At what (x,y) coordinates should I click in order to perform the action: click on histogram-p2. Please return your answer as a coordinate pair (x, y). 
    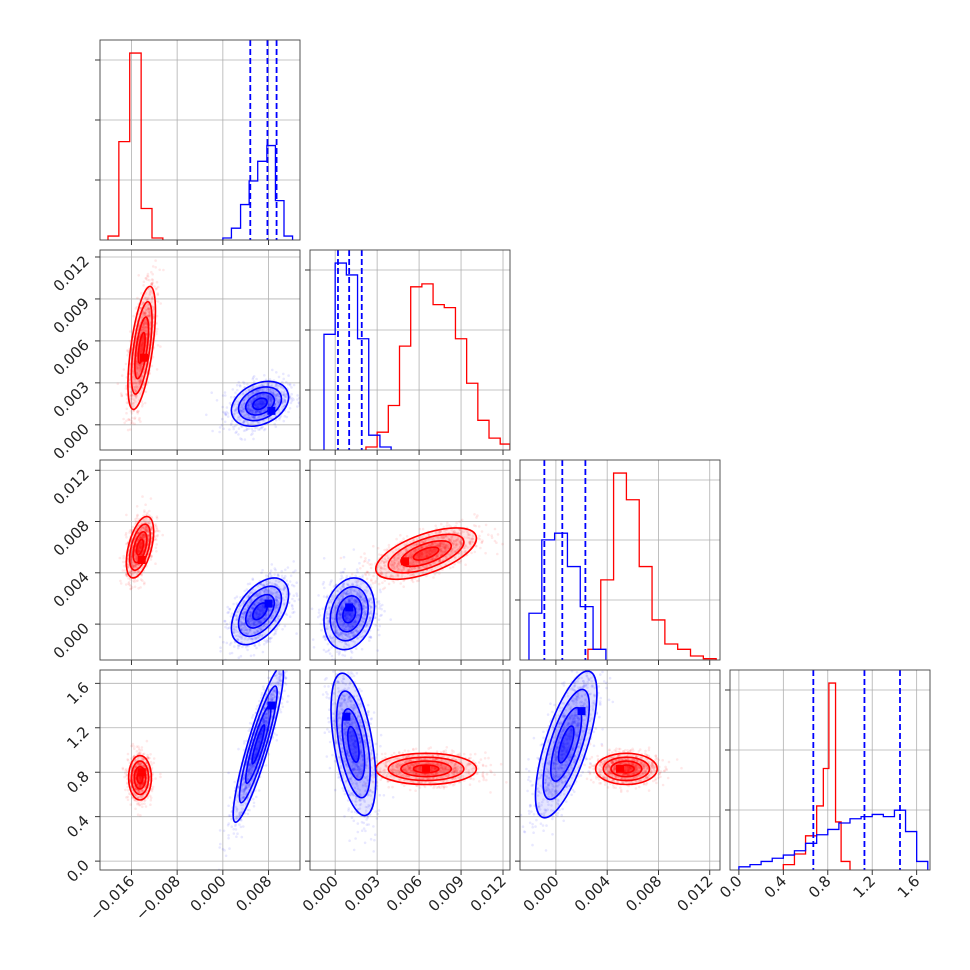
    Looking at the image, I should click on (618, 562).